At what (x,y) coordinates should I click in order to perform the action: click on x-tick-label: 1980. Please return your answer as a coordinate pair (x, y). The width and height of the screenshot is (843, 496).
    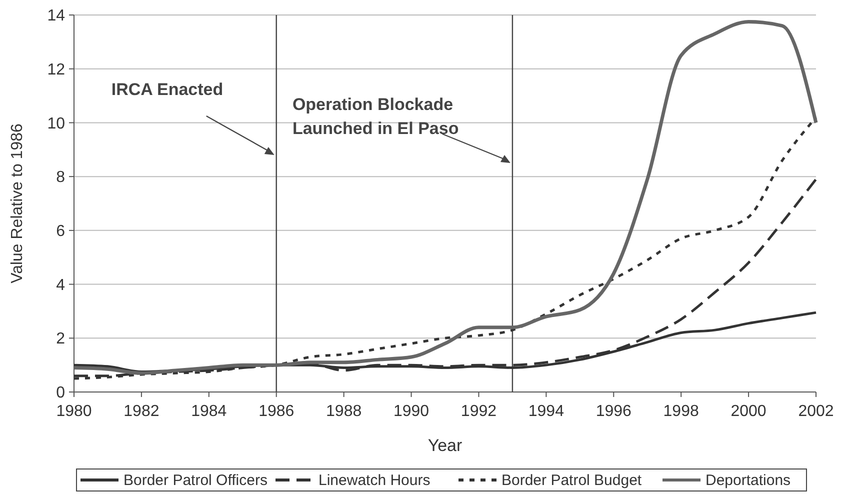
    Looking at the image, I should click on (74, 411).